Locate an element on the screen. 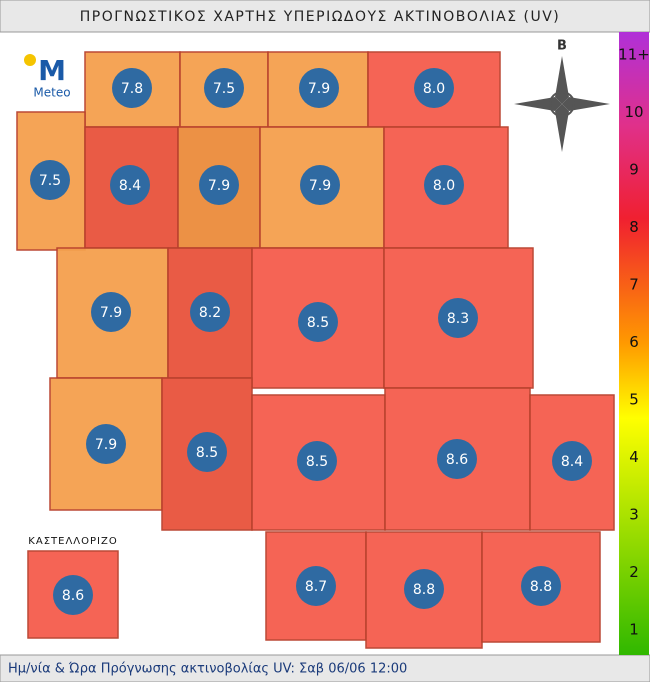  scale-label: 9 is located at coordinates (634, 170).